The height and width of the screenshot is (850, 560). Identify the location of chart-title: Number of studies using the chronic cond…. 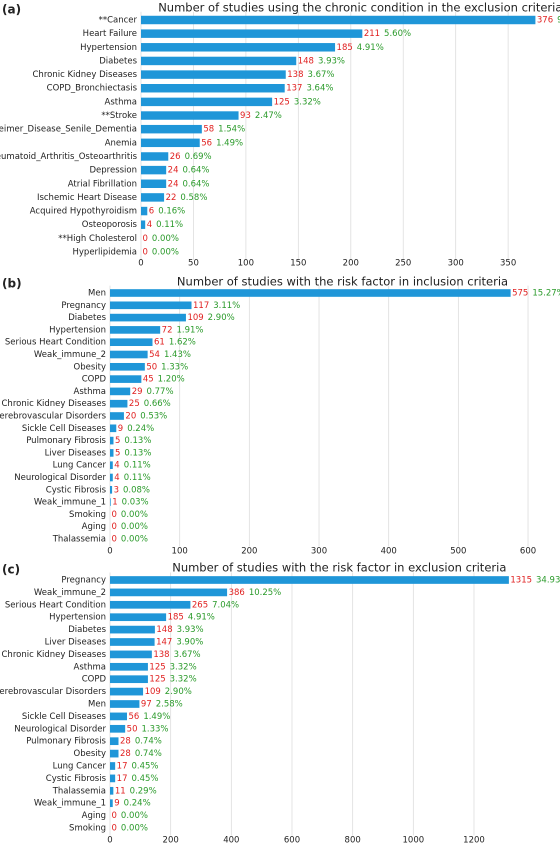
(359, 8).